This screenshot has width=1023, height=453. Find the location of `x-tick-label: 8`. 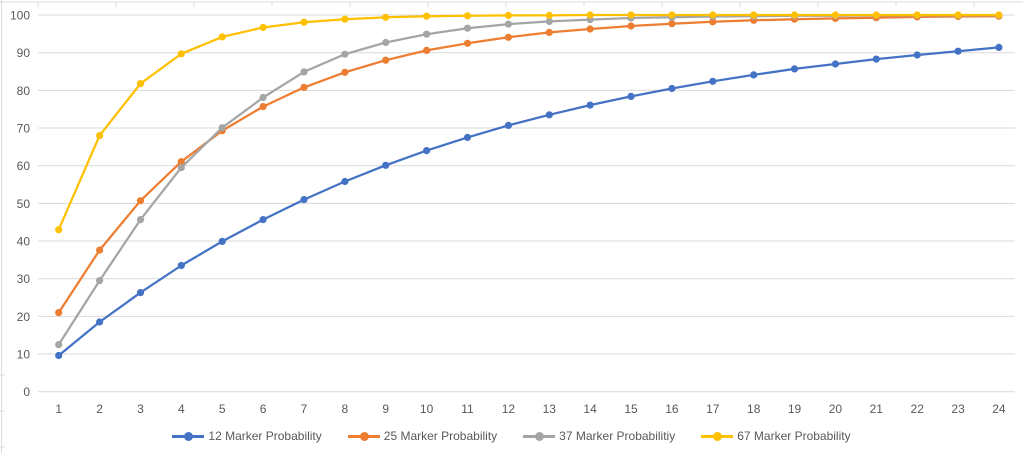

x-tick-label: 8 is located at coordinates (345, 409).